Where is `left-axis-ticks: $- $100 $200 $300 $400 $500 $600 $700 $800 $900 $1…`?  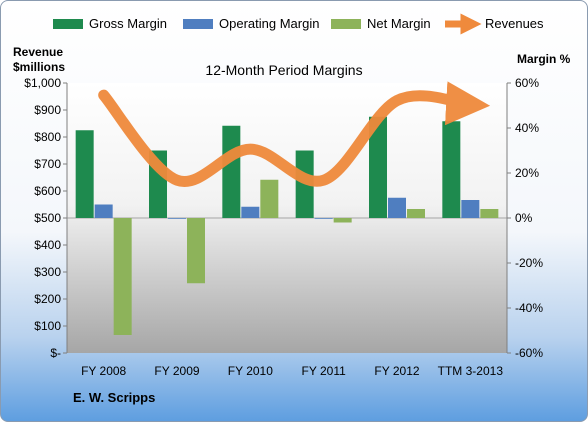 left-axis-ticks: $- $100 $200 $300 $400 $500 $600 $700 $800 $900 $1… is located at coordinates (45, 218).